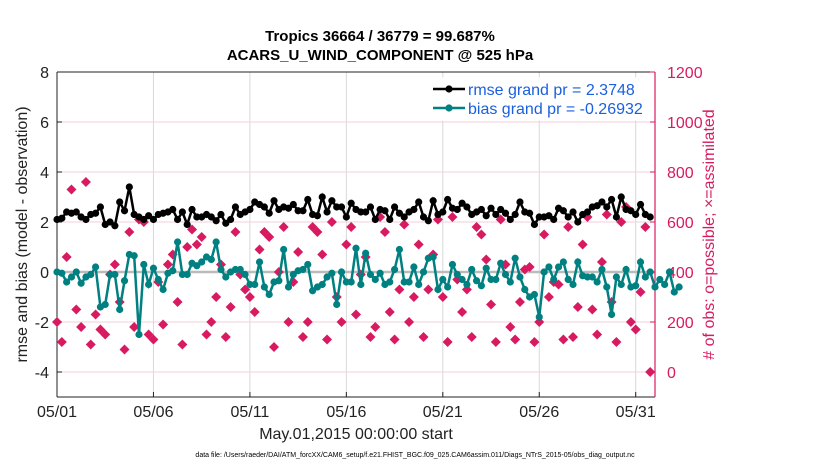  Describe the element at coordinates (42, 373) in the screenshot. I see `y-tick-label: -4` at that location.